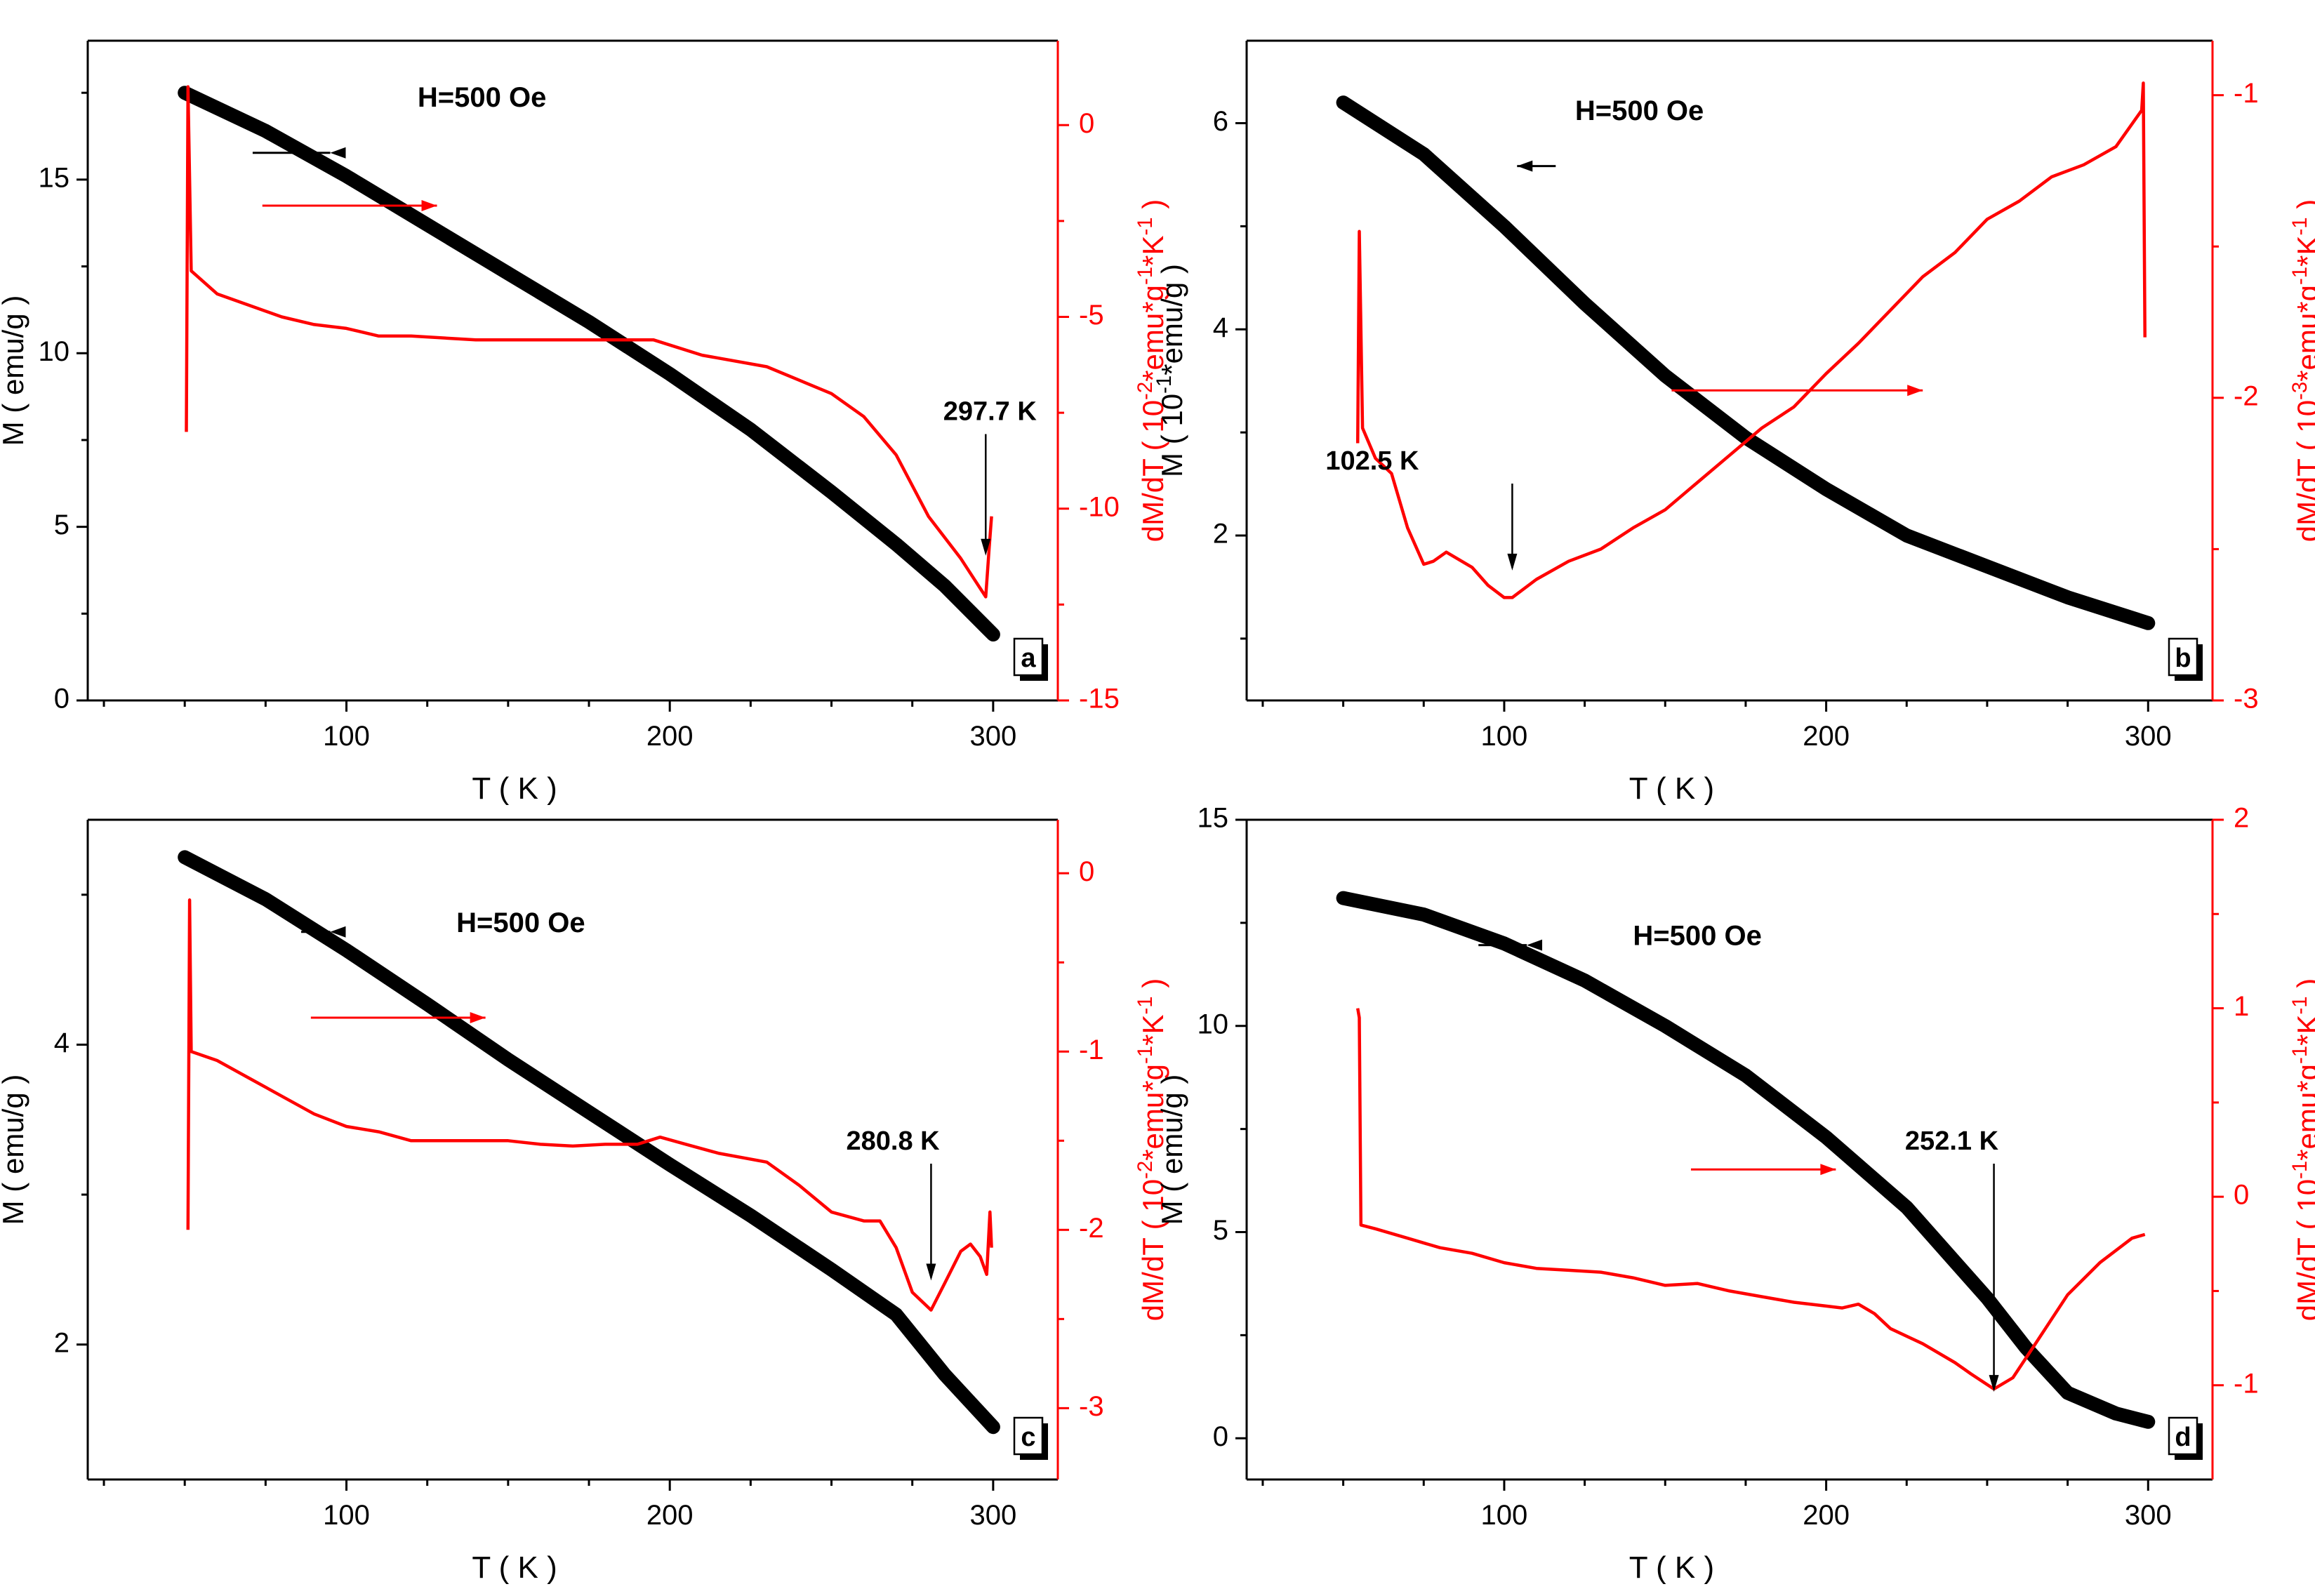  Describe the element at coordinates (1099, 699) in the screenshot. I see `y2-tick-label: -15` at that location.